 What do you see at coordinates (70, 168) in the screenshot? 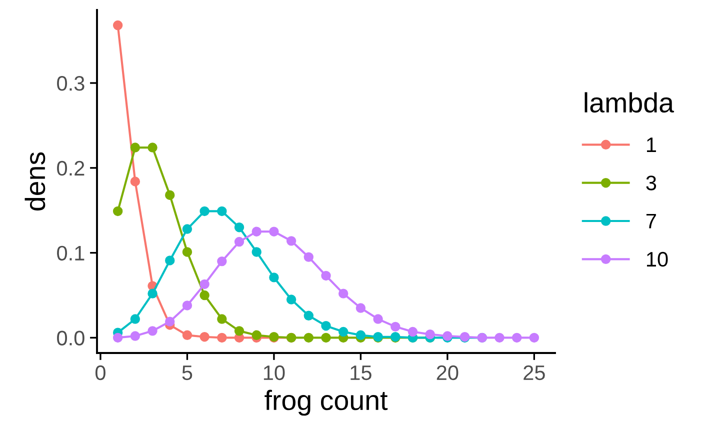
I see `y-tick-label: 0.2` at bounding box center [70, 168].